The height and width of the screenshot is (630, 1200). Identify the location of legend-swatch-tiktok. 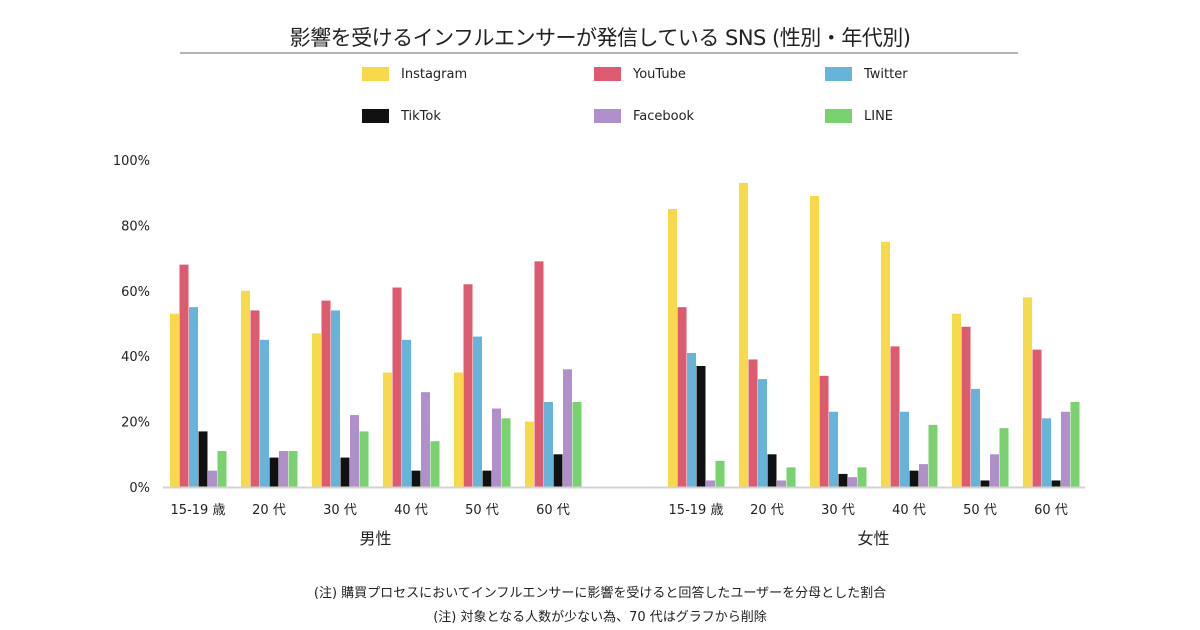
(375, 116).